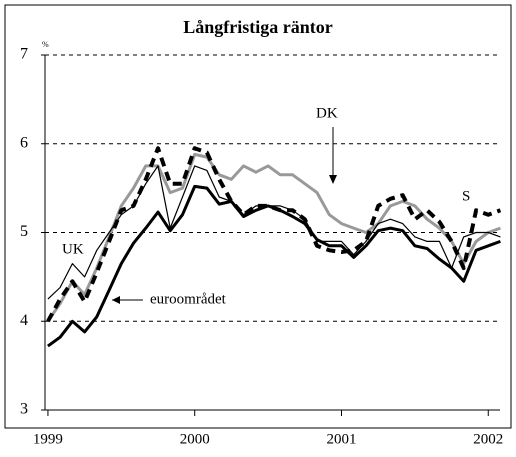  I want to click on x-tick-label: 2002, so click(488, 439).